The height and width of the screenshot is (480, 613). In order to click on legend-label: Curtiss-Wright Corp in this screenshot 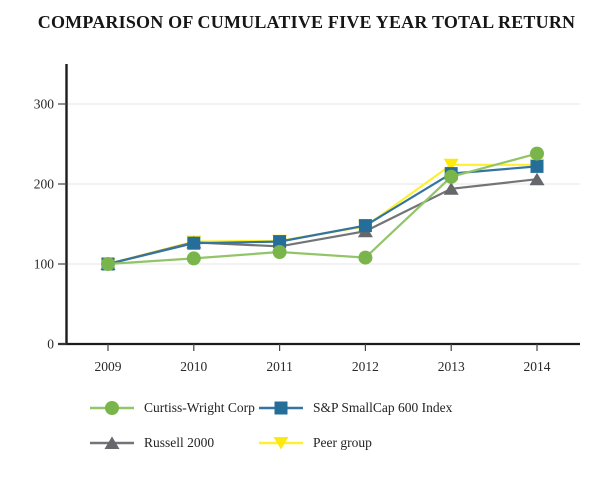, I will do `click(199, 407)`.